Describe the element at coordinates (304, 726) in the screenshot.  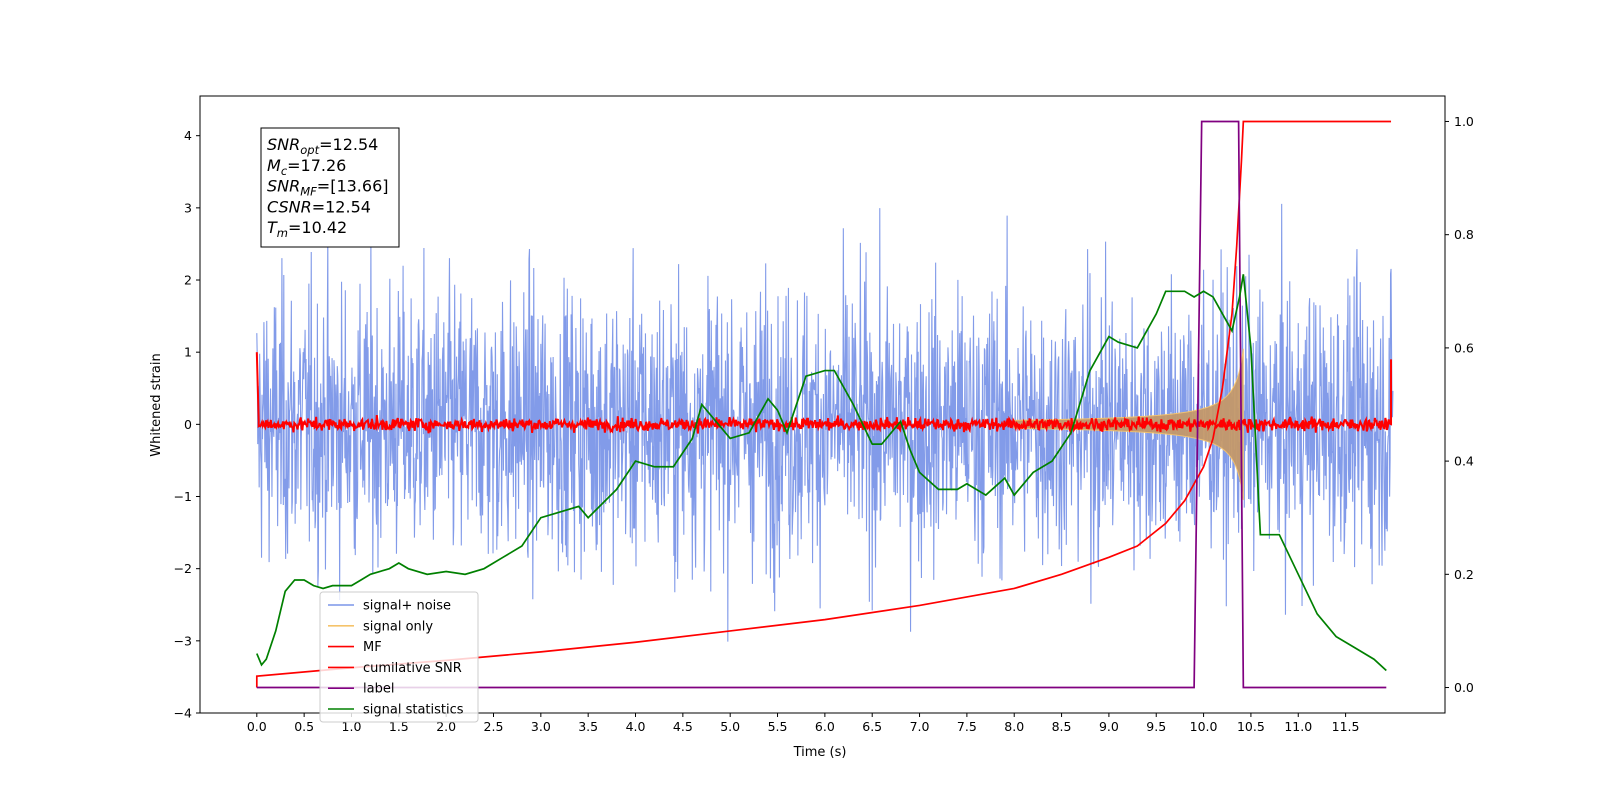
I see `x-tick-label: 0.5` at that location.